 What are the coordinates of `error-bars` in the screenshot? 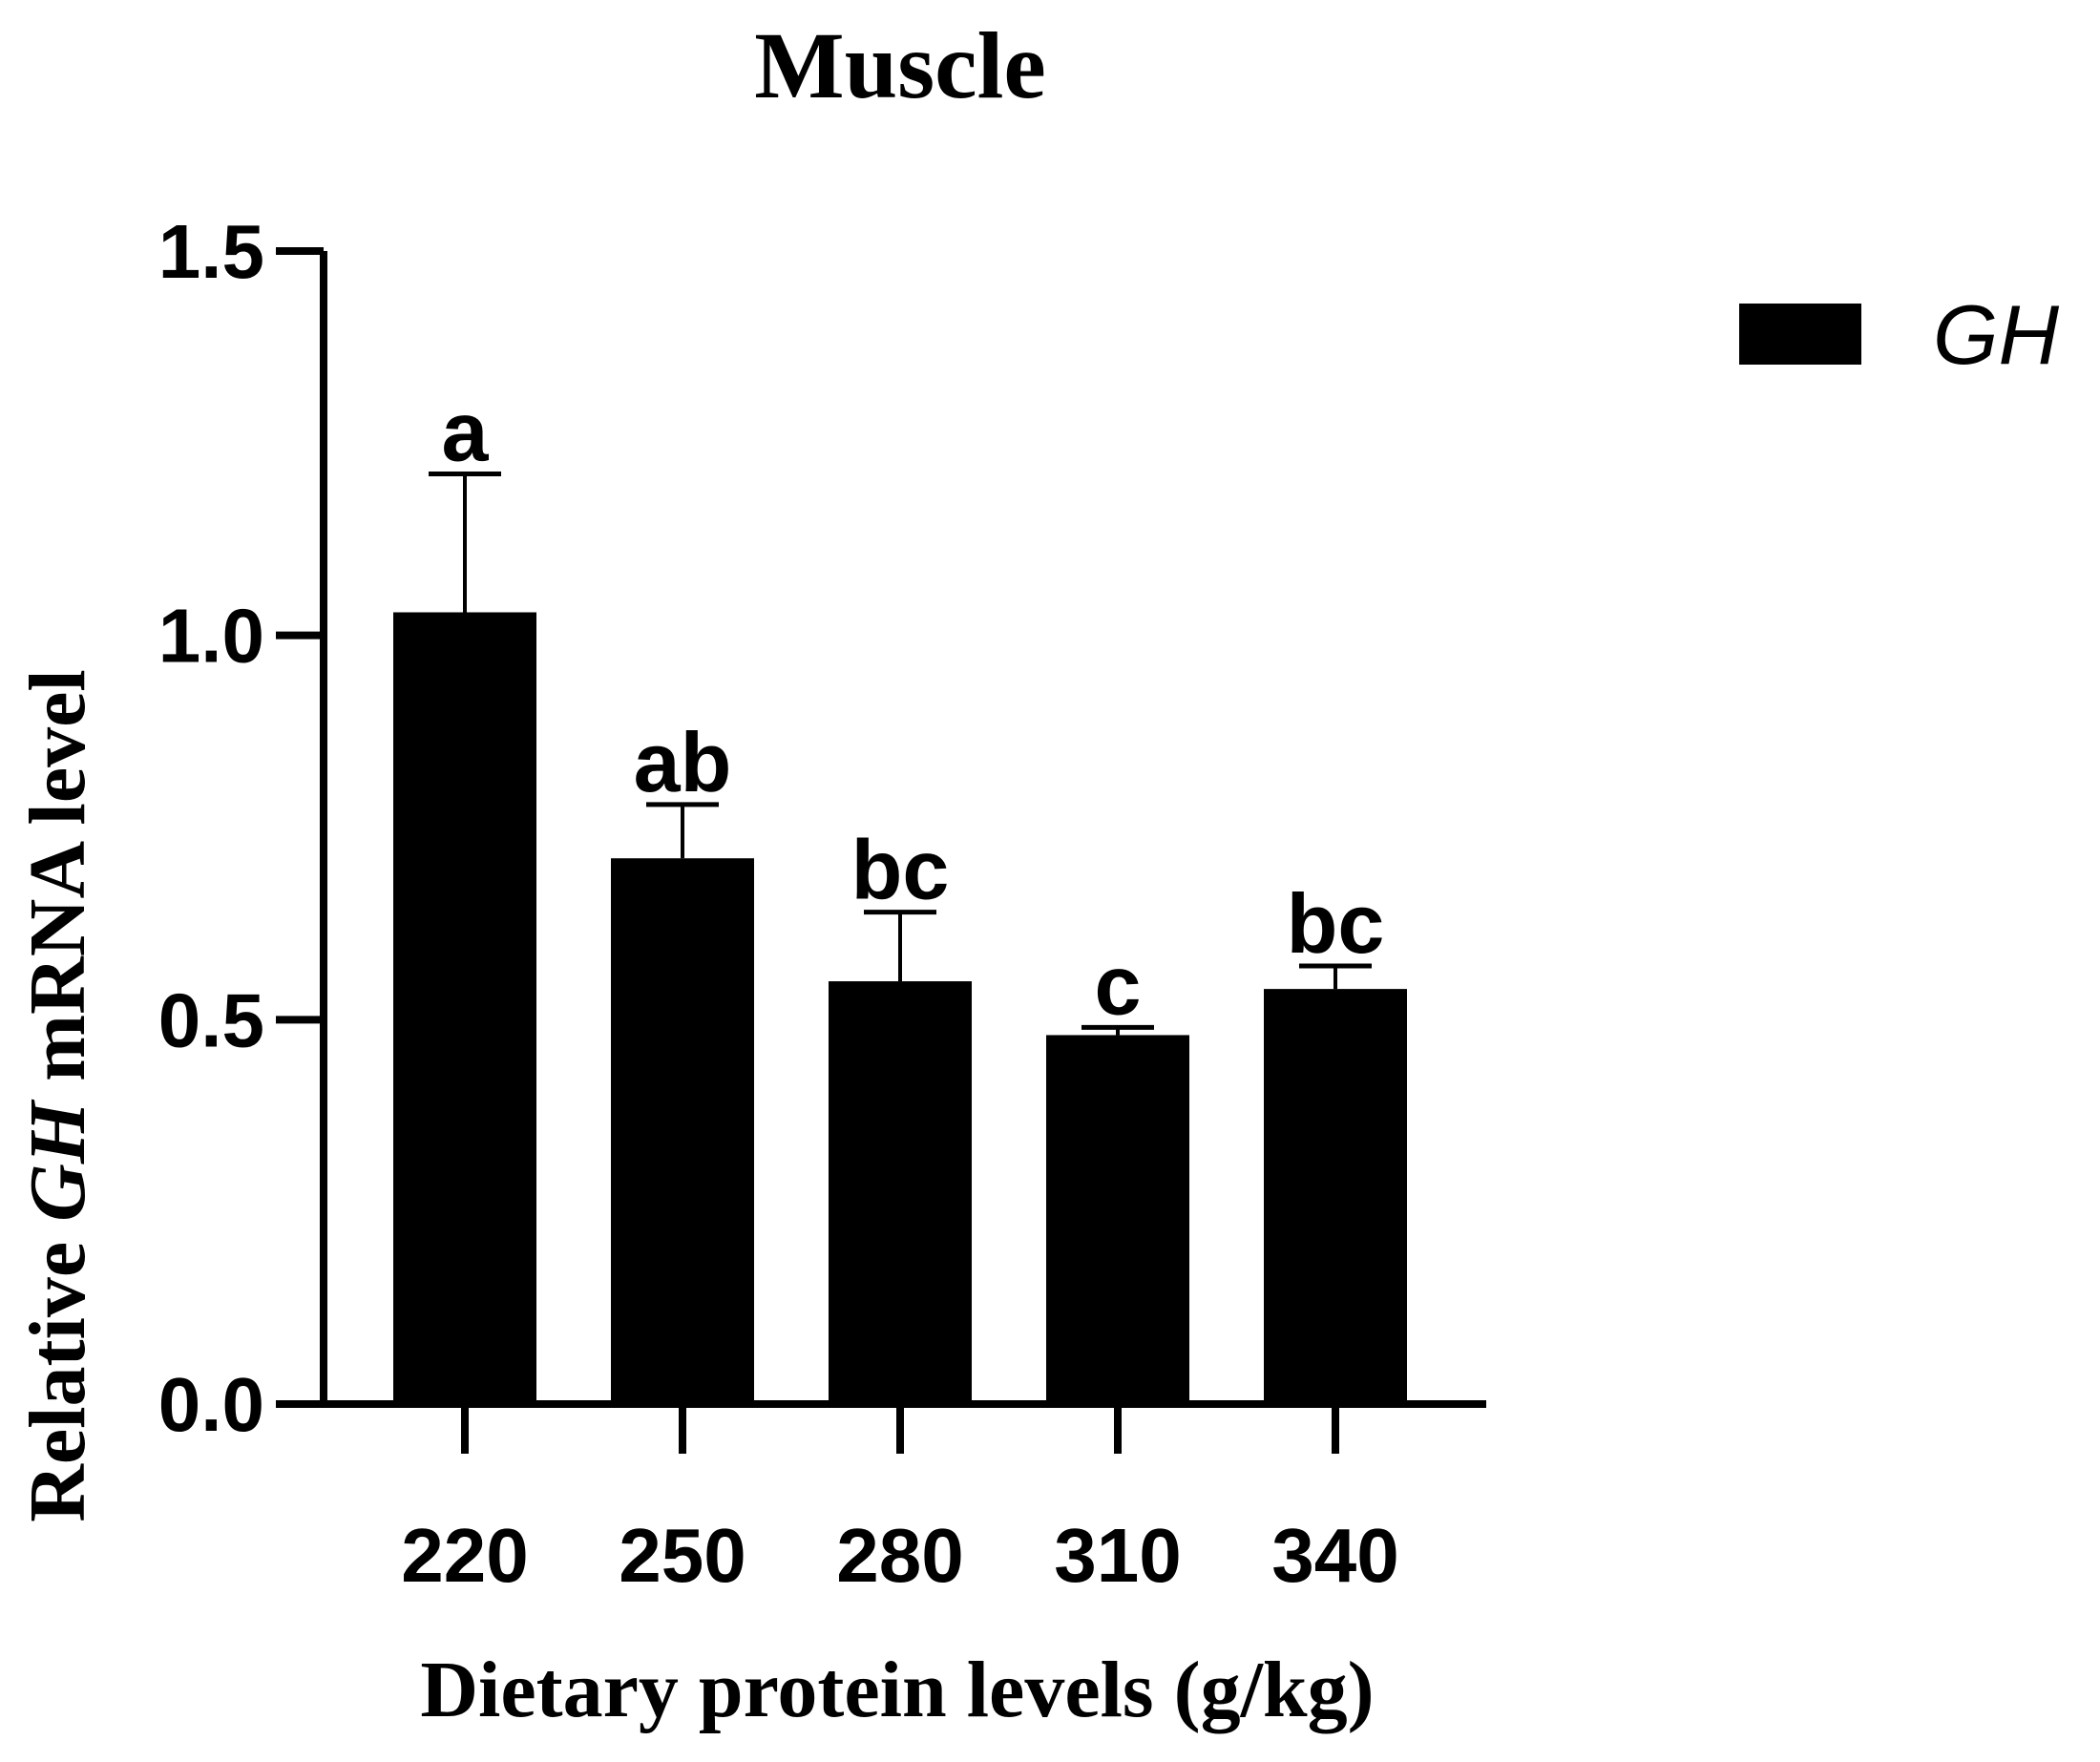 It's located at (901, 754).